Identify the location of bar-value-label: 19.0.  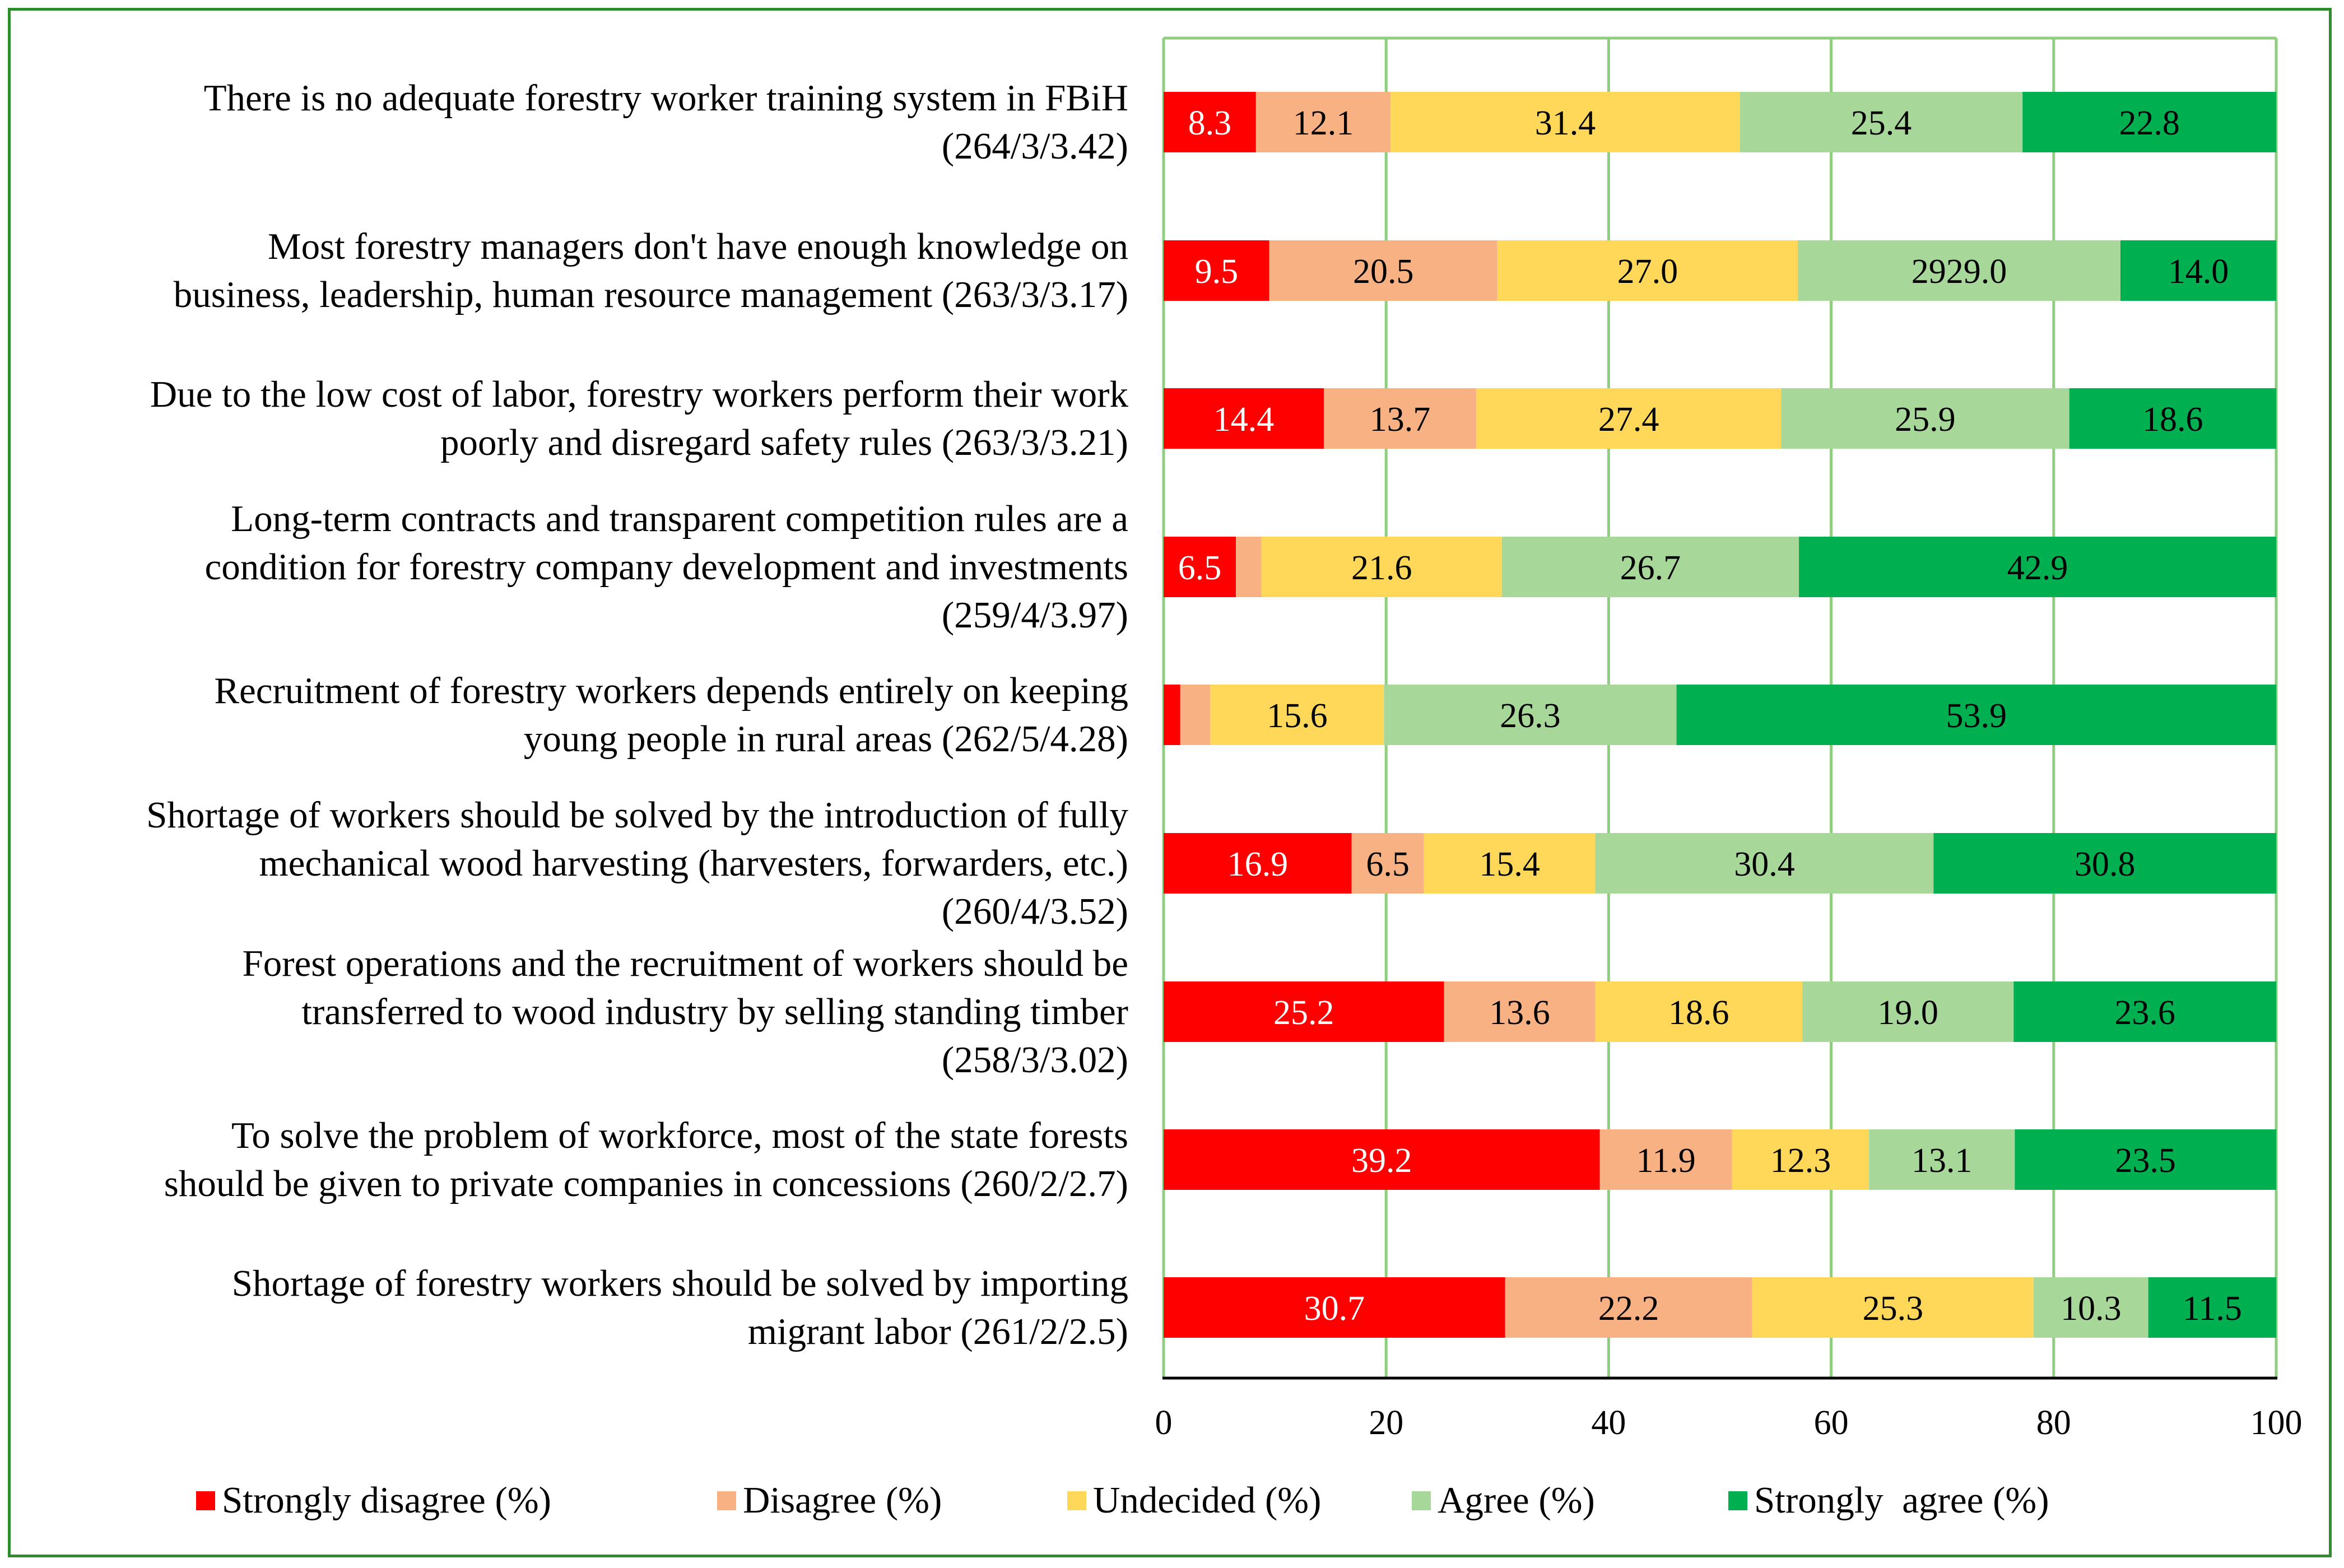
(1907, 1013).